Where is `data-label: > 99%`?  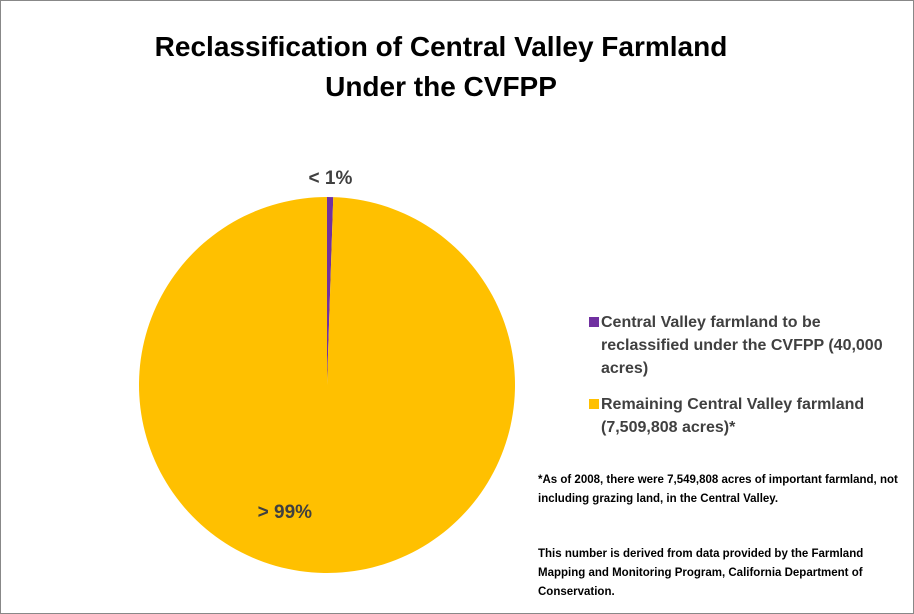 data-label: > 99% is located at coordinates (285, 512).